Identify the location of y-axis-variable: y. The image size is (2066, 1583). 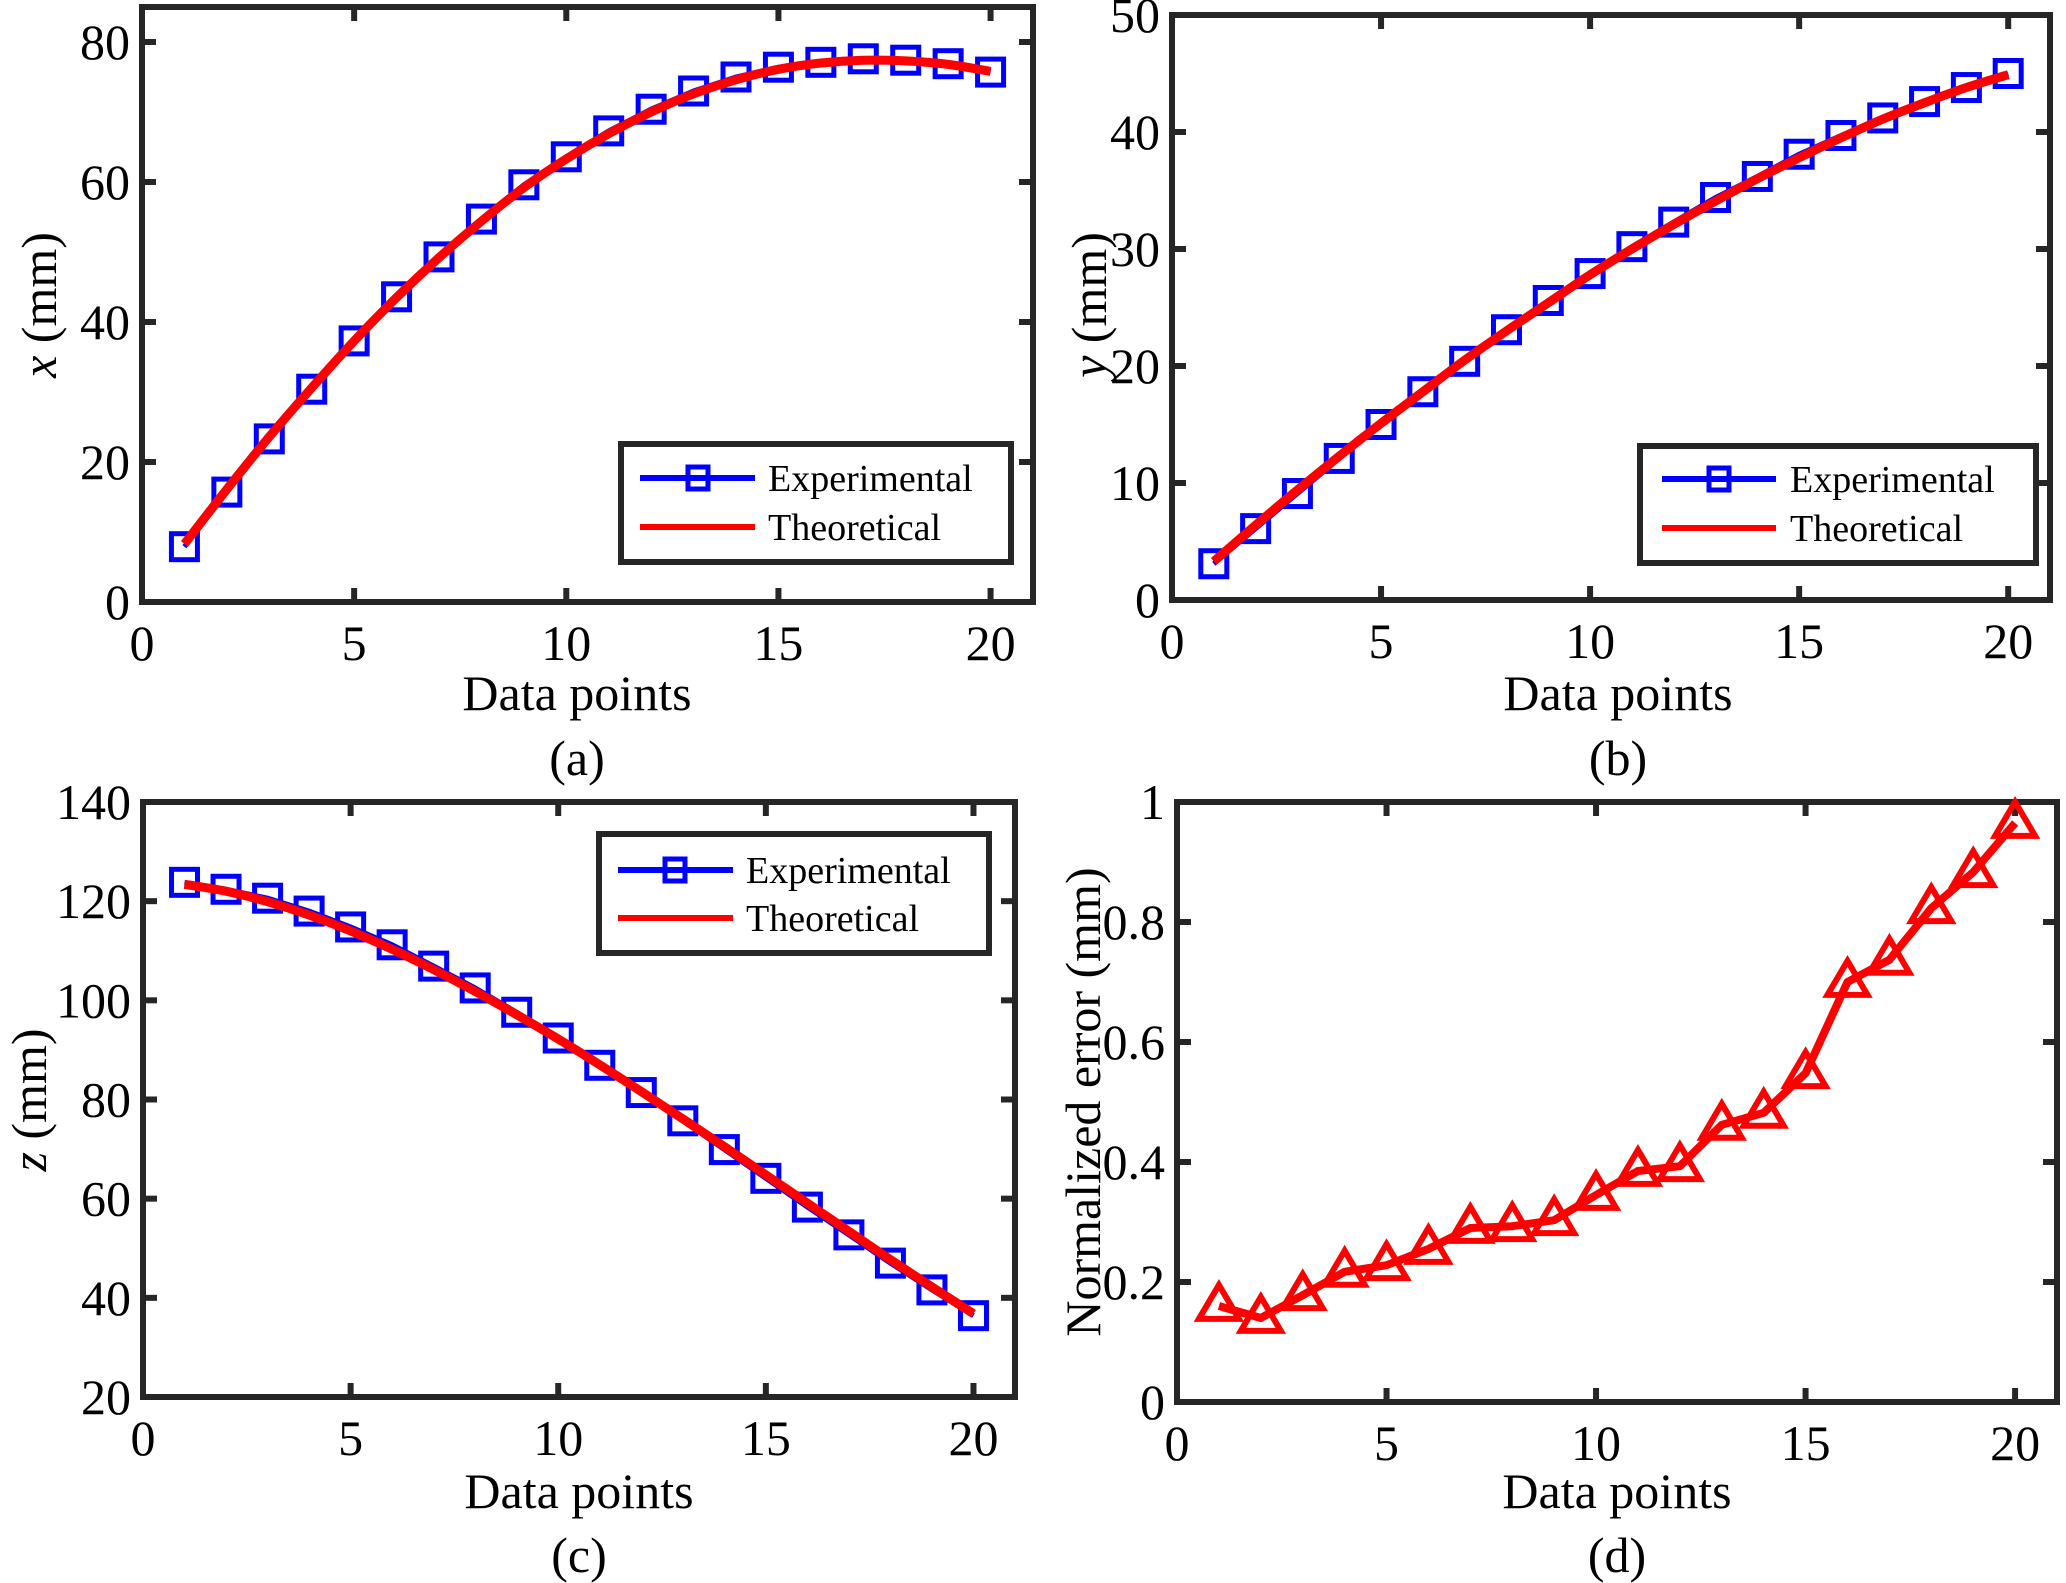
(1089, 369).